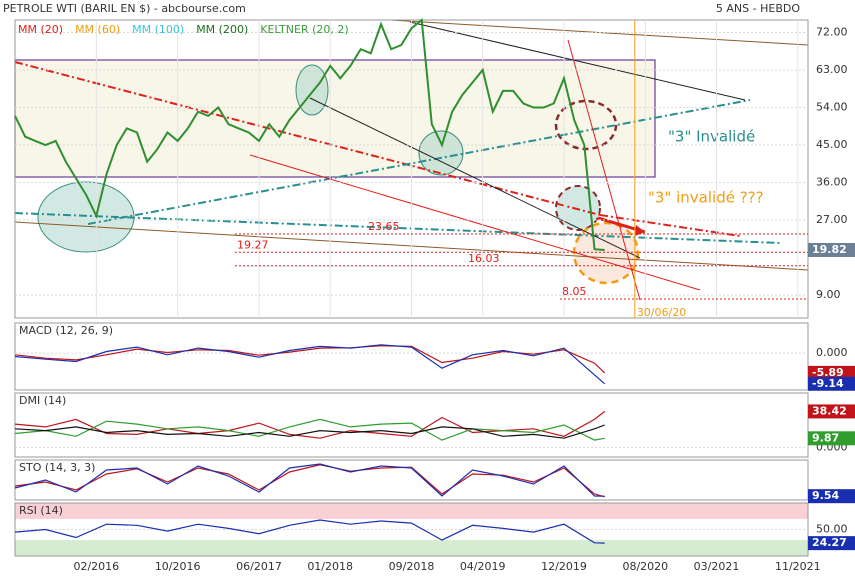  What do you see at coordinates (717, 566) in the screenshot?
I see `x-tick-label: 03/2021` at bounding box center [717, 566].